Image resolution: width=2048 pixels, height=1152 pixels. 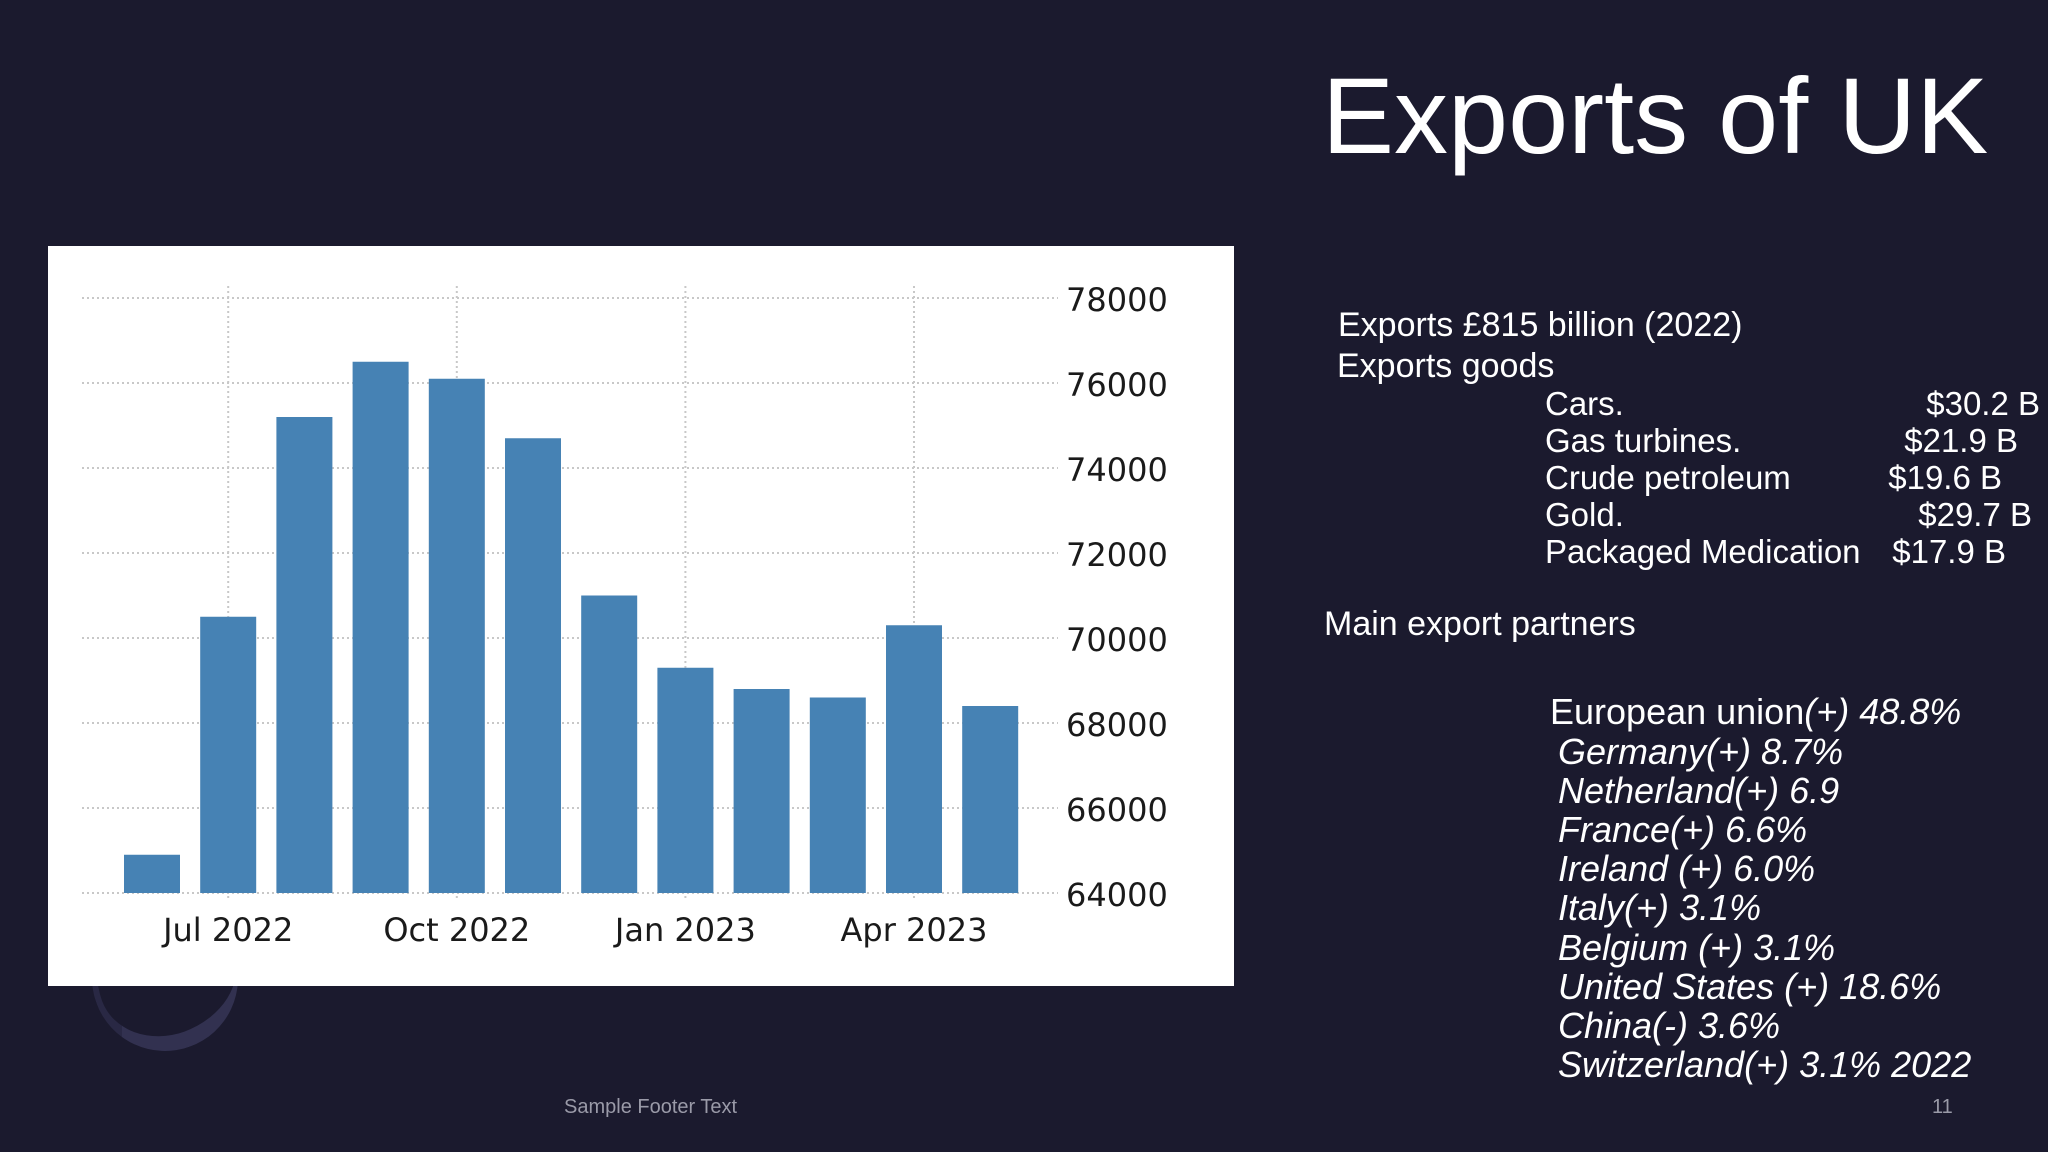 What do you see at coordinates (1883, 711) in the screenshot?
I see `partner-share: (+) 48.8%` at bounding box center [1883, 711].